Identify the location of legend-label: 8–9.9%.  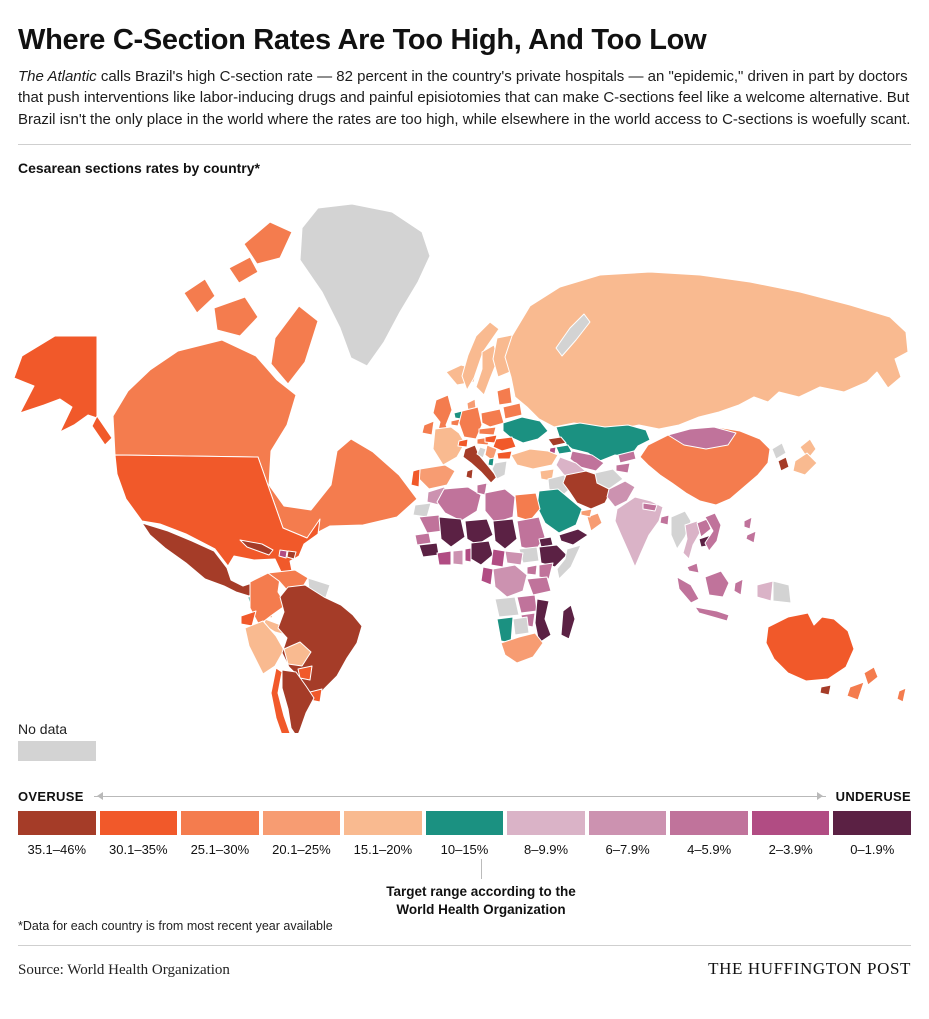
(546, 849).